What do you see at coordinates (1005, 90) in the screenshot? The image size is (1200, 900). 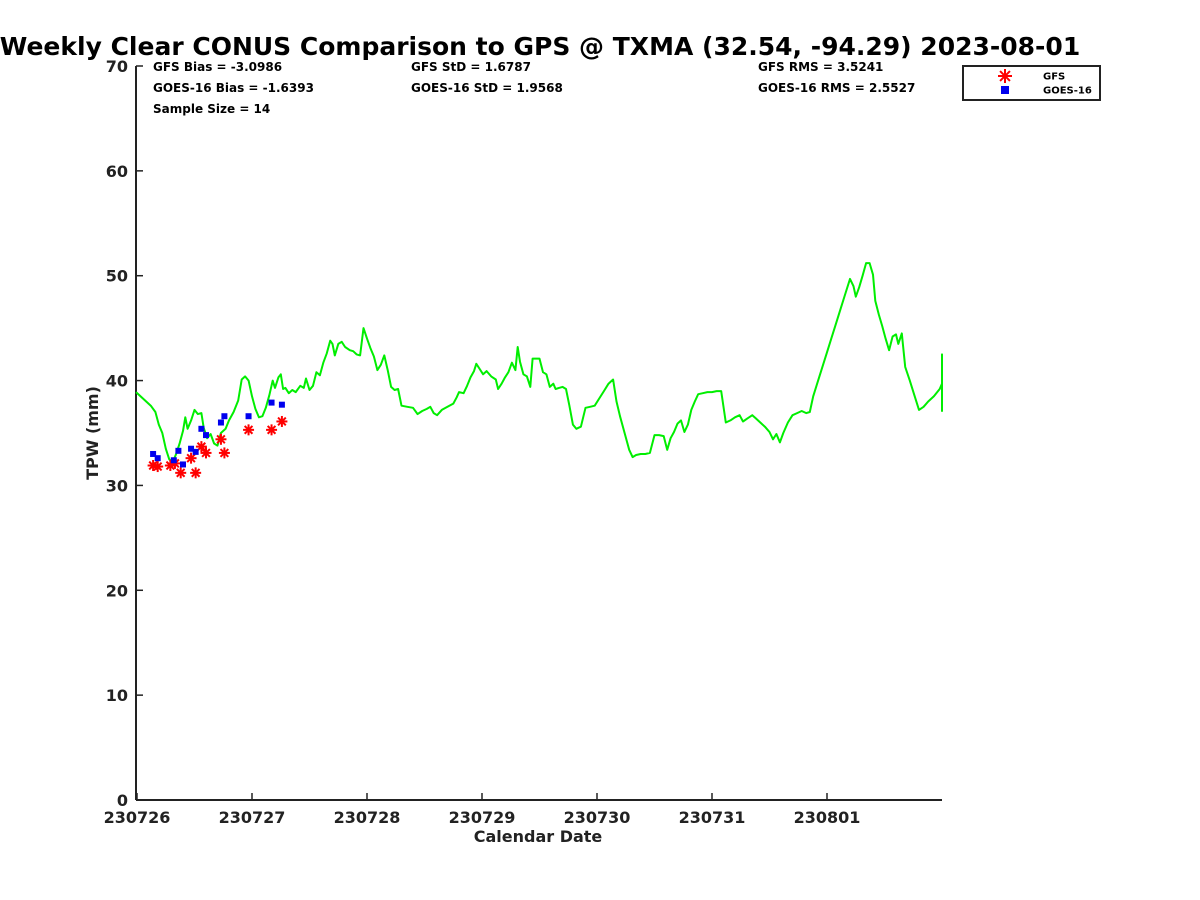 I see `legend-goes-16-marker` at bounding box center [1005, 90].